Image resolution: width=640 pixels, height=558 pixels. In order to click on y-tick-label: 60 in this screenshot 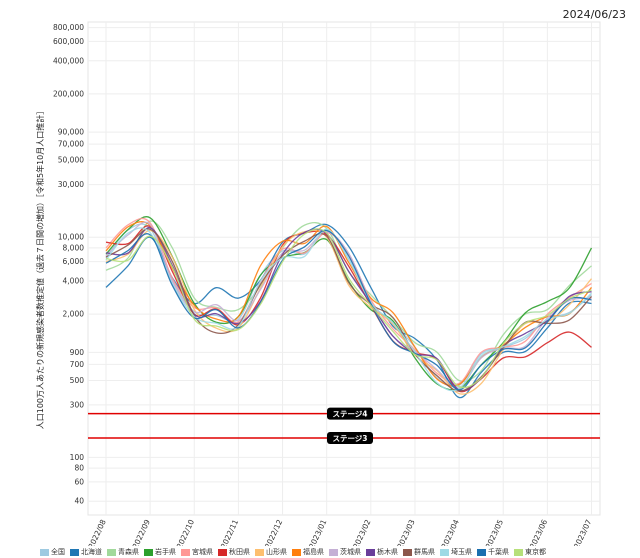, I will do `click(79, 481)`.